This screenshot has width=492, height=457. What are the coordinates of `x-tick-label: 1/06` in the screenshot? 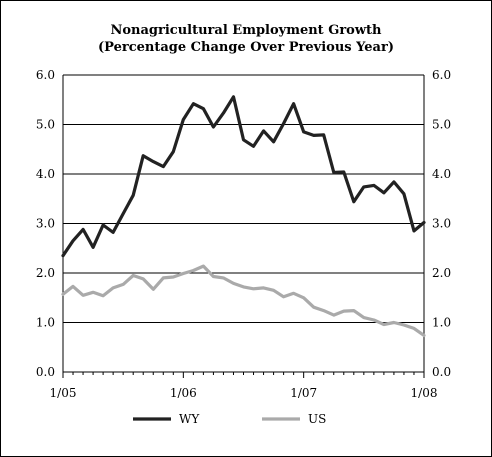 It's located at (183, 393).